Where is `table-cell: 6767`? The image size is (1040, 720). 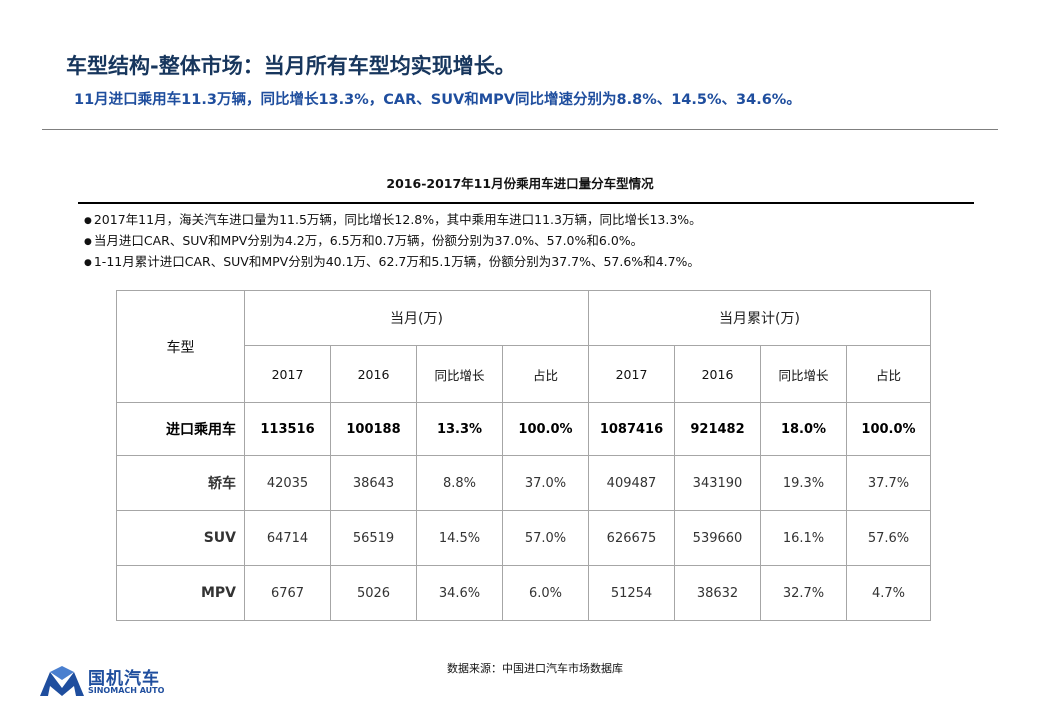
table-cell: 6767 is located at coordinates (287, 593).